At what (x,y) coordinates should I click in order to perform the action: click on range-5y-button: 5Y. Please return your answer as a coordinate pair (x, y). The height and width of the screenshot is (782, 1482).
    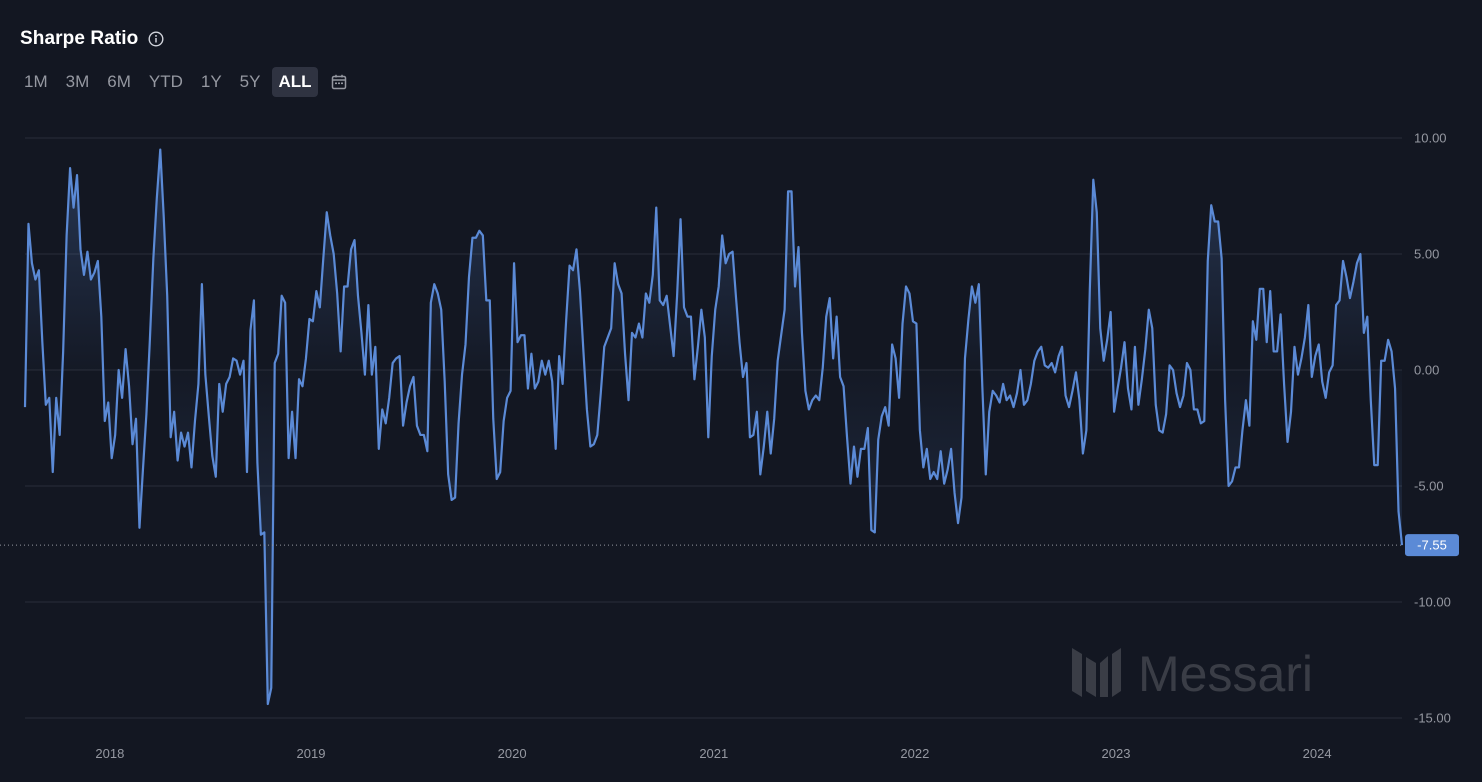
    Looking at the image, I should click on (250, 82).